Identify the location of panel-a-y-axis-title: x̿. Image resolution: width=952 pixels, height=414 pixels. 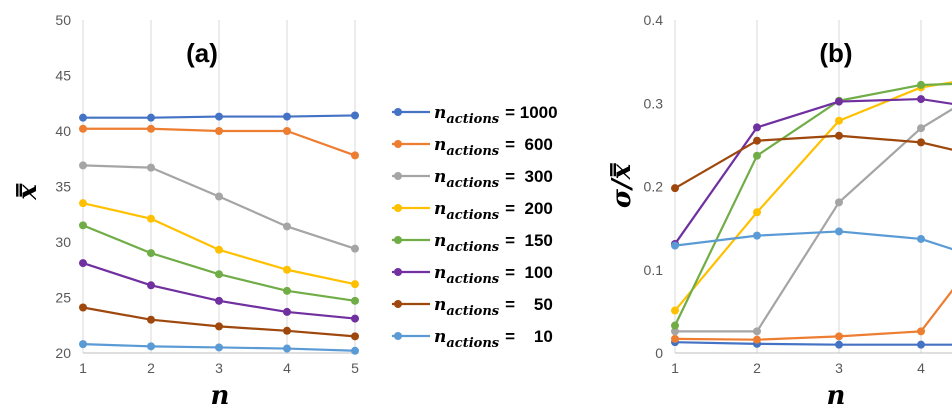
(28, 192).